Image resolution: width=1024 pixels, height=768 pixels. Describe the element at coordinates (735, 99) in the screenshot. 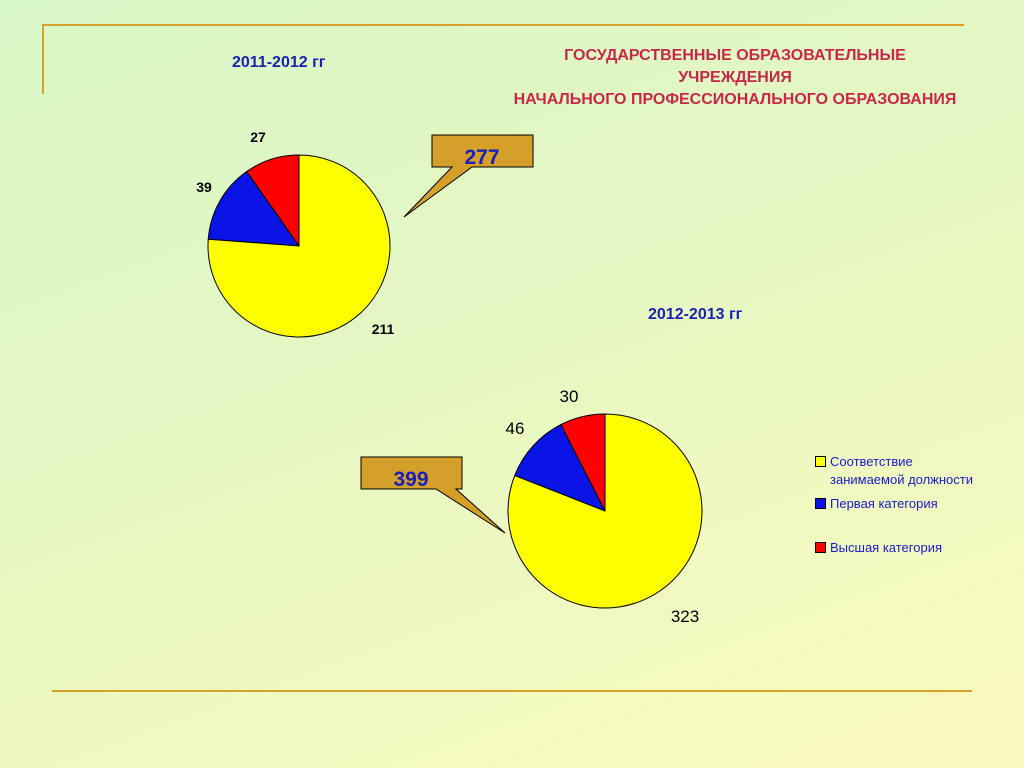

I see `slide-title-line-3: НАЧАЛЬНОГО ПРОФЕССИОНАЛЬНОГО ОБРАЗОВАНИЯ` at that location.